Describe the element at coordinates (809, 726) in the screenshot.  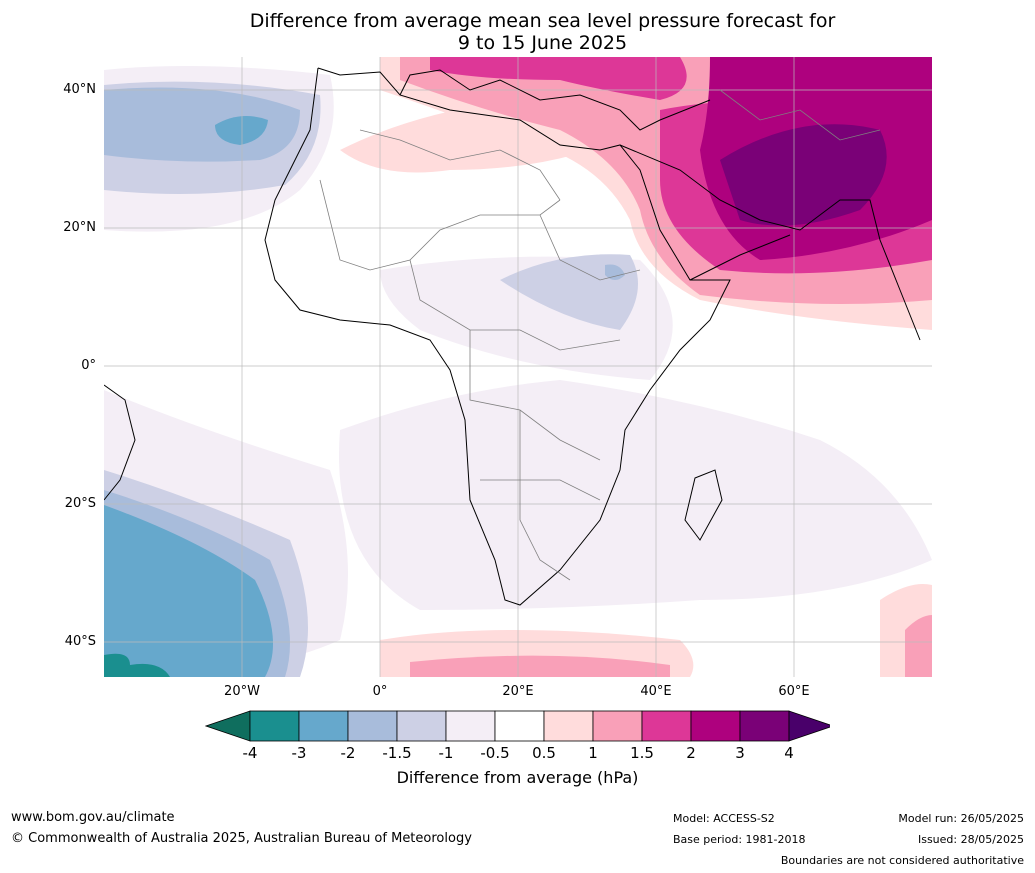
I see `colorbar-over-triangle` at that location.